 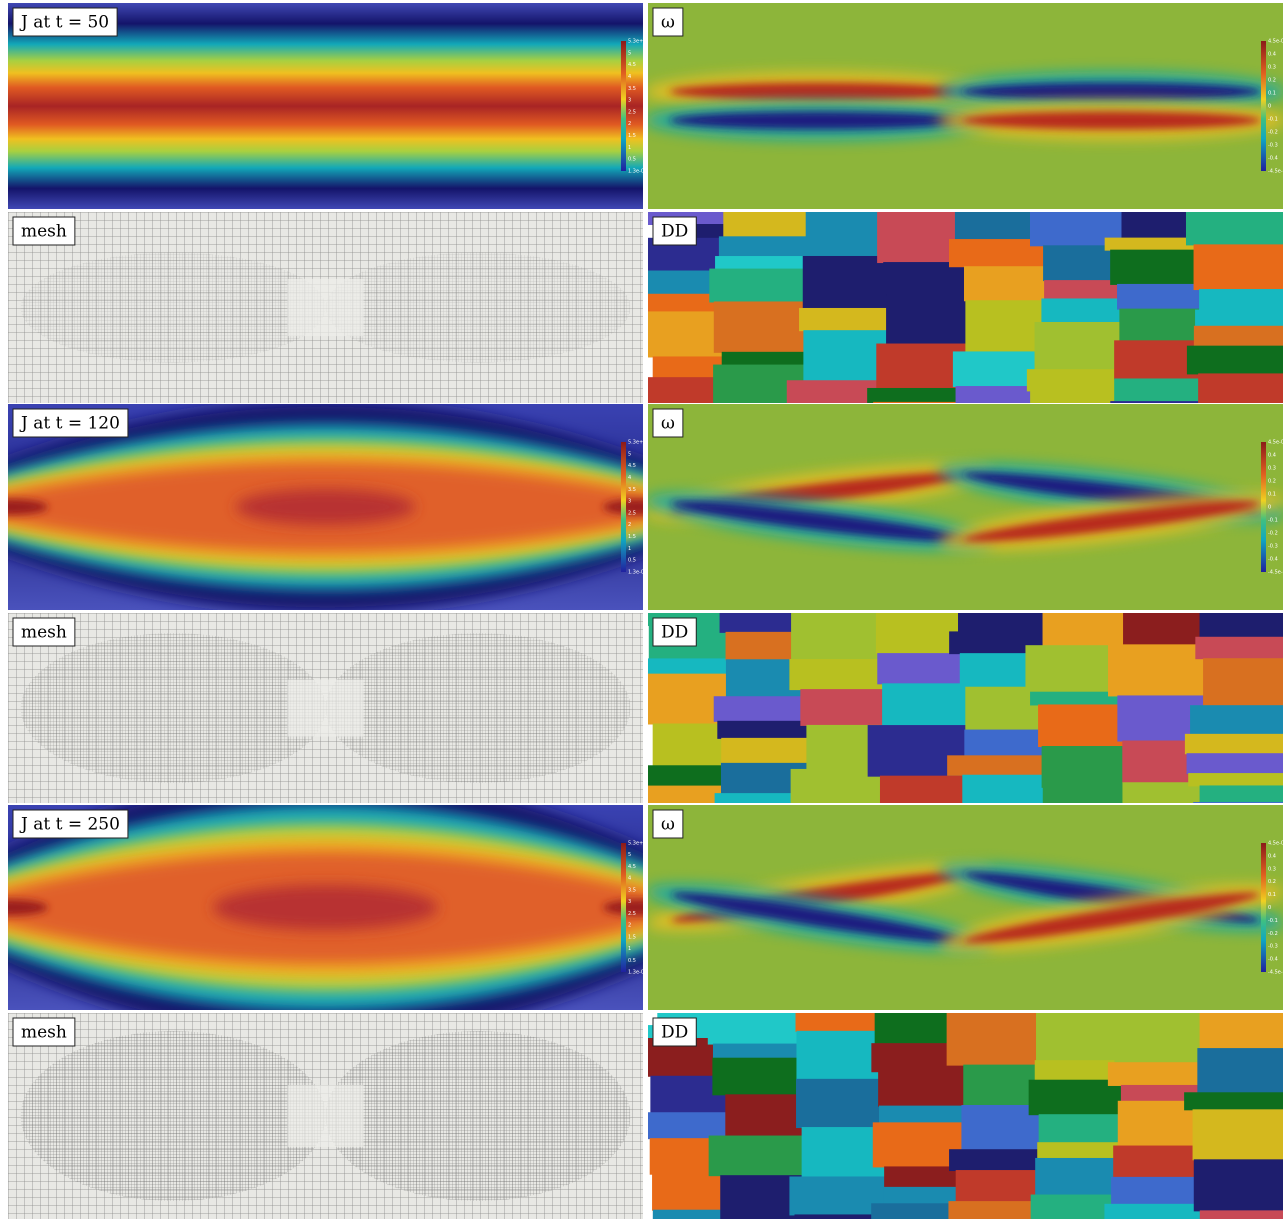 What do you see at coordinates (637, 172) in the screenshot?
I see `colorbar-label: 1.3e-05` at bounding box center [637, 172].